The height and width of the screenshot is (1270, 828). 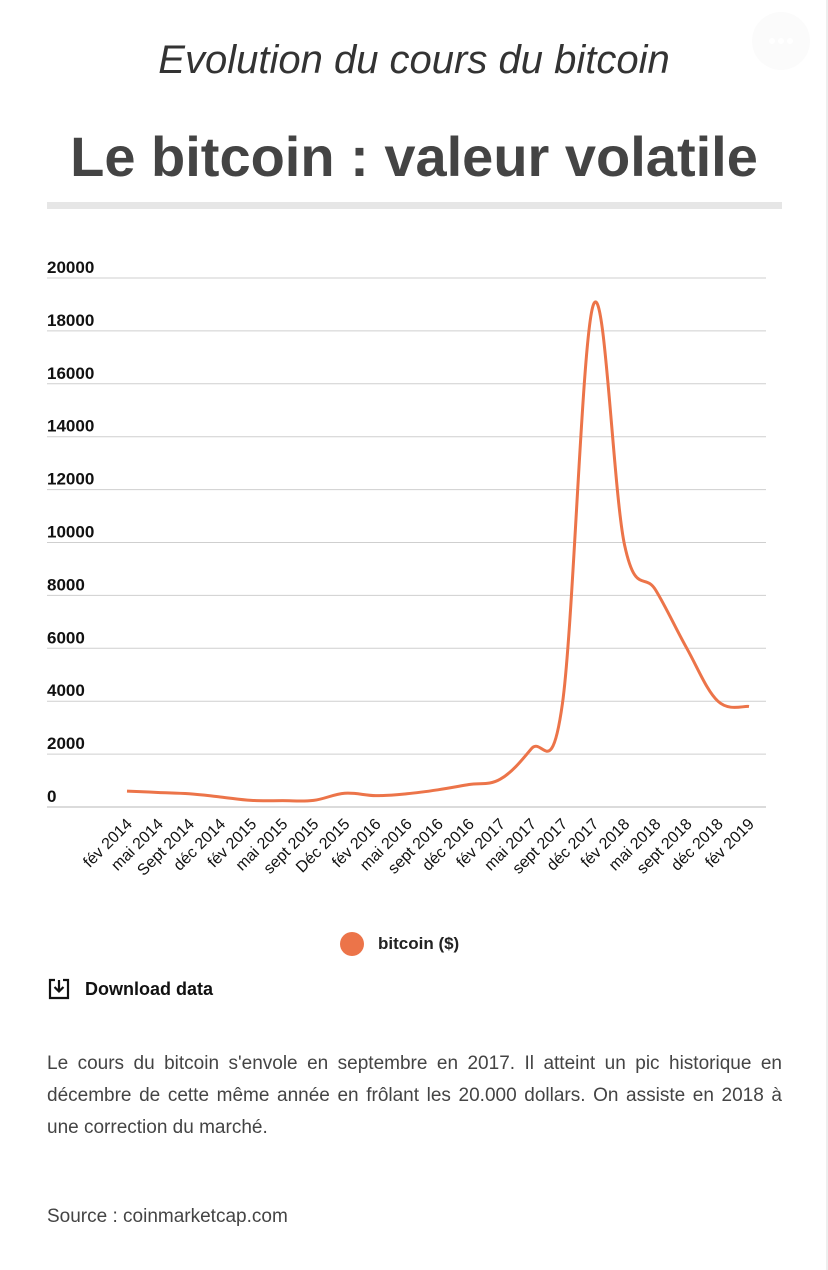 I want to click on legend-swatch, so click(x=352, y=944).